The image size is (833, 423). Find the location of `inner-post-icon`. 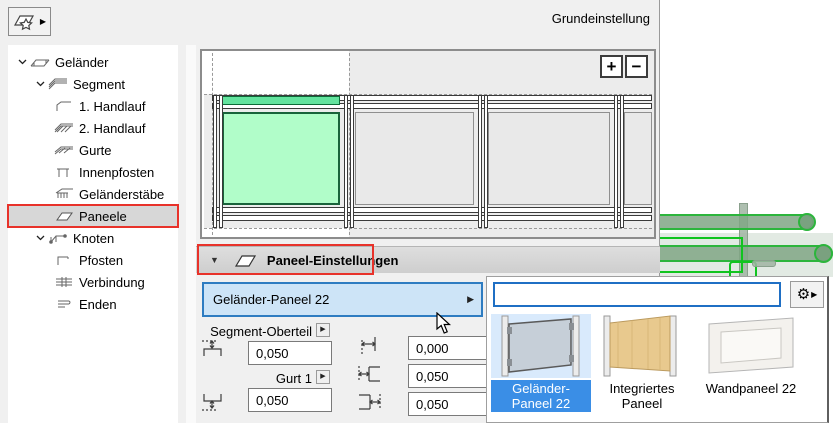

inner-post-icon is located at coordinates (64, 172).